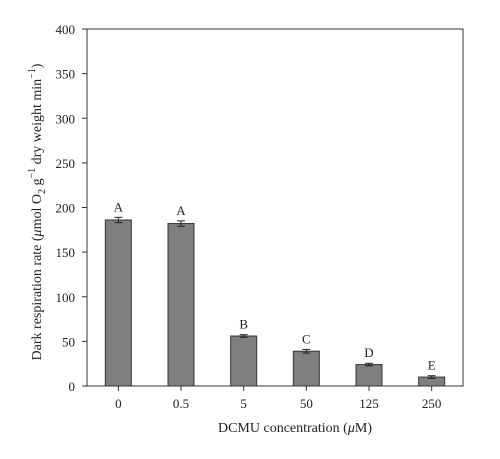 Image resolution: width=500 pixels, height=459 pixels. I want to click on y-axis-title-part-1: Dark respiration rate (, so click(37, 298).